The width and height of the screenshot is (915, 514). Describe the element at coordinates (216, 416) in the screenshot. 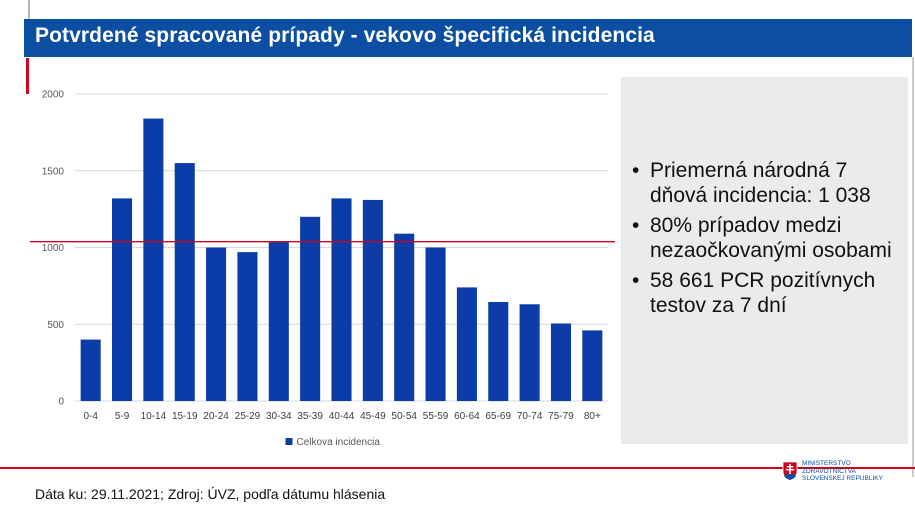

I see `x-tick-label: 20-24` at that location.